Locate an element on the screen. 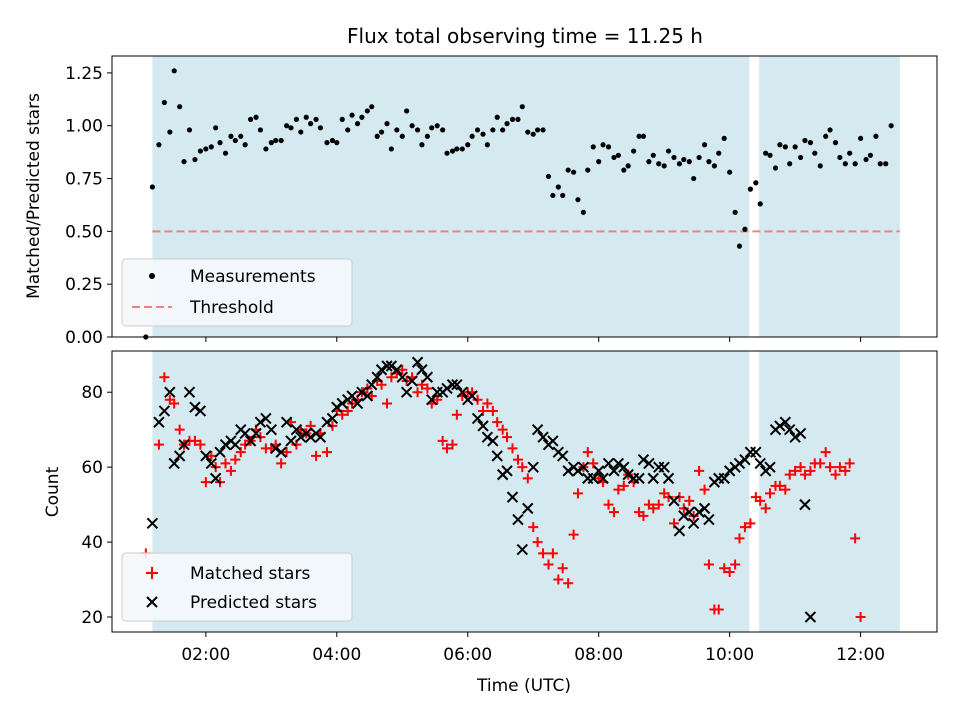  top-y-tick-label: 0.50 is located at coordinates (84, 232).